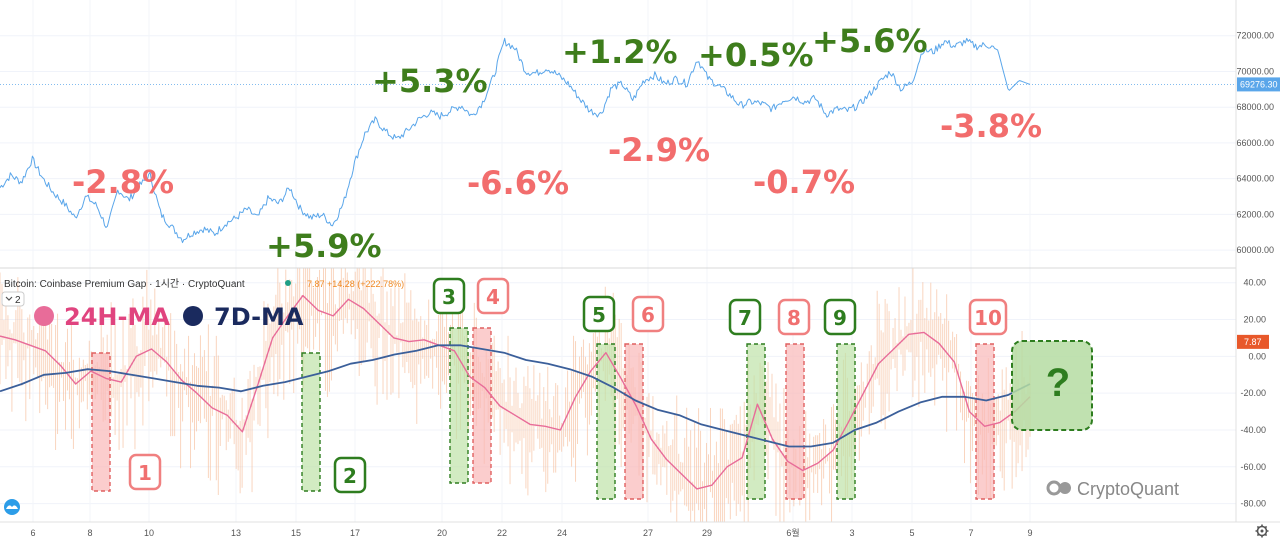  I want to click on annotation-number-3: 3, so click(449, 297).